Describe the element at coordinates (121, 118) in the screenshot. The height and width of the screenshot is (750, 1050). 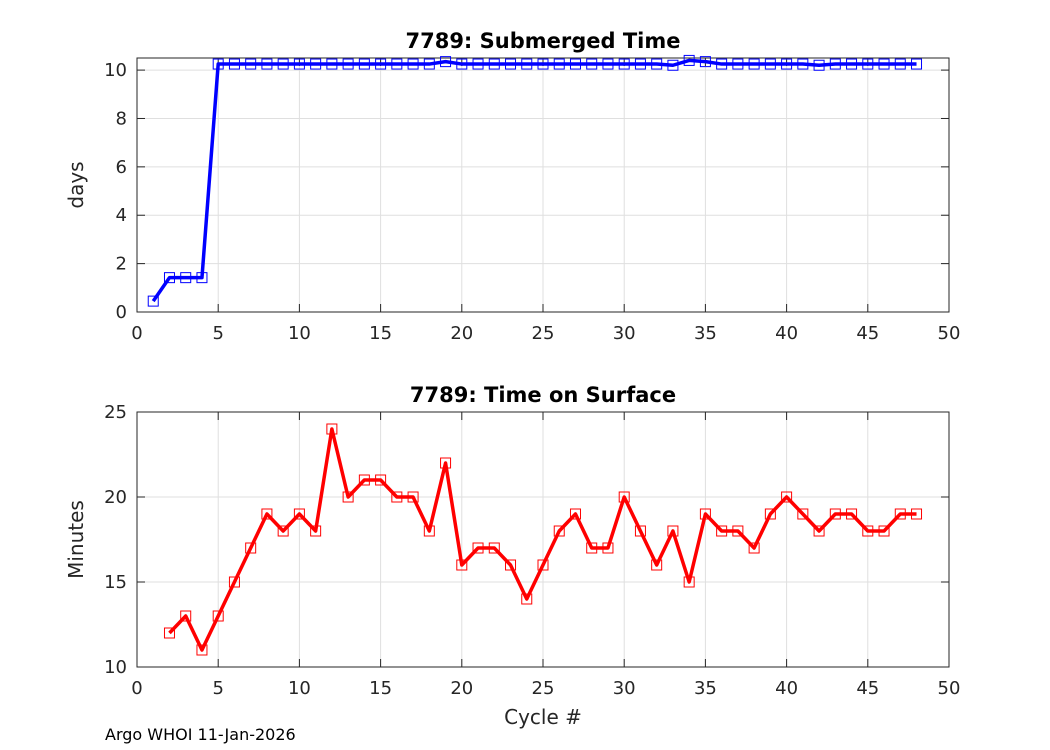
I see `y-tick-label: 8` at that location.